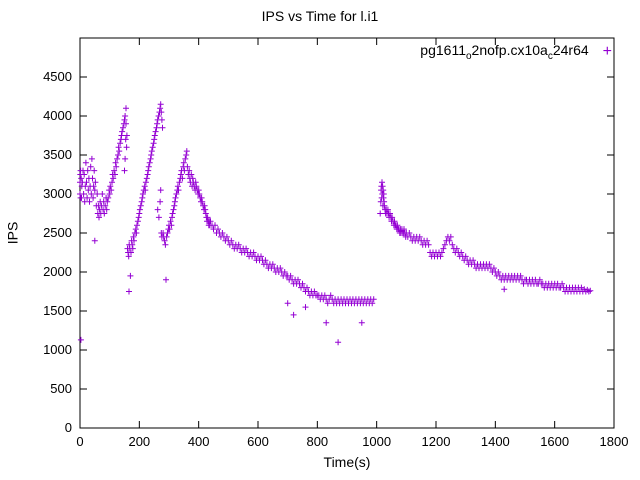  Describe the element at coordinates (320, 16) in the screenshot. I see `chart-title: IPS vs Time for l.i1` at that location.